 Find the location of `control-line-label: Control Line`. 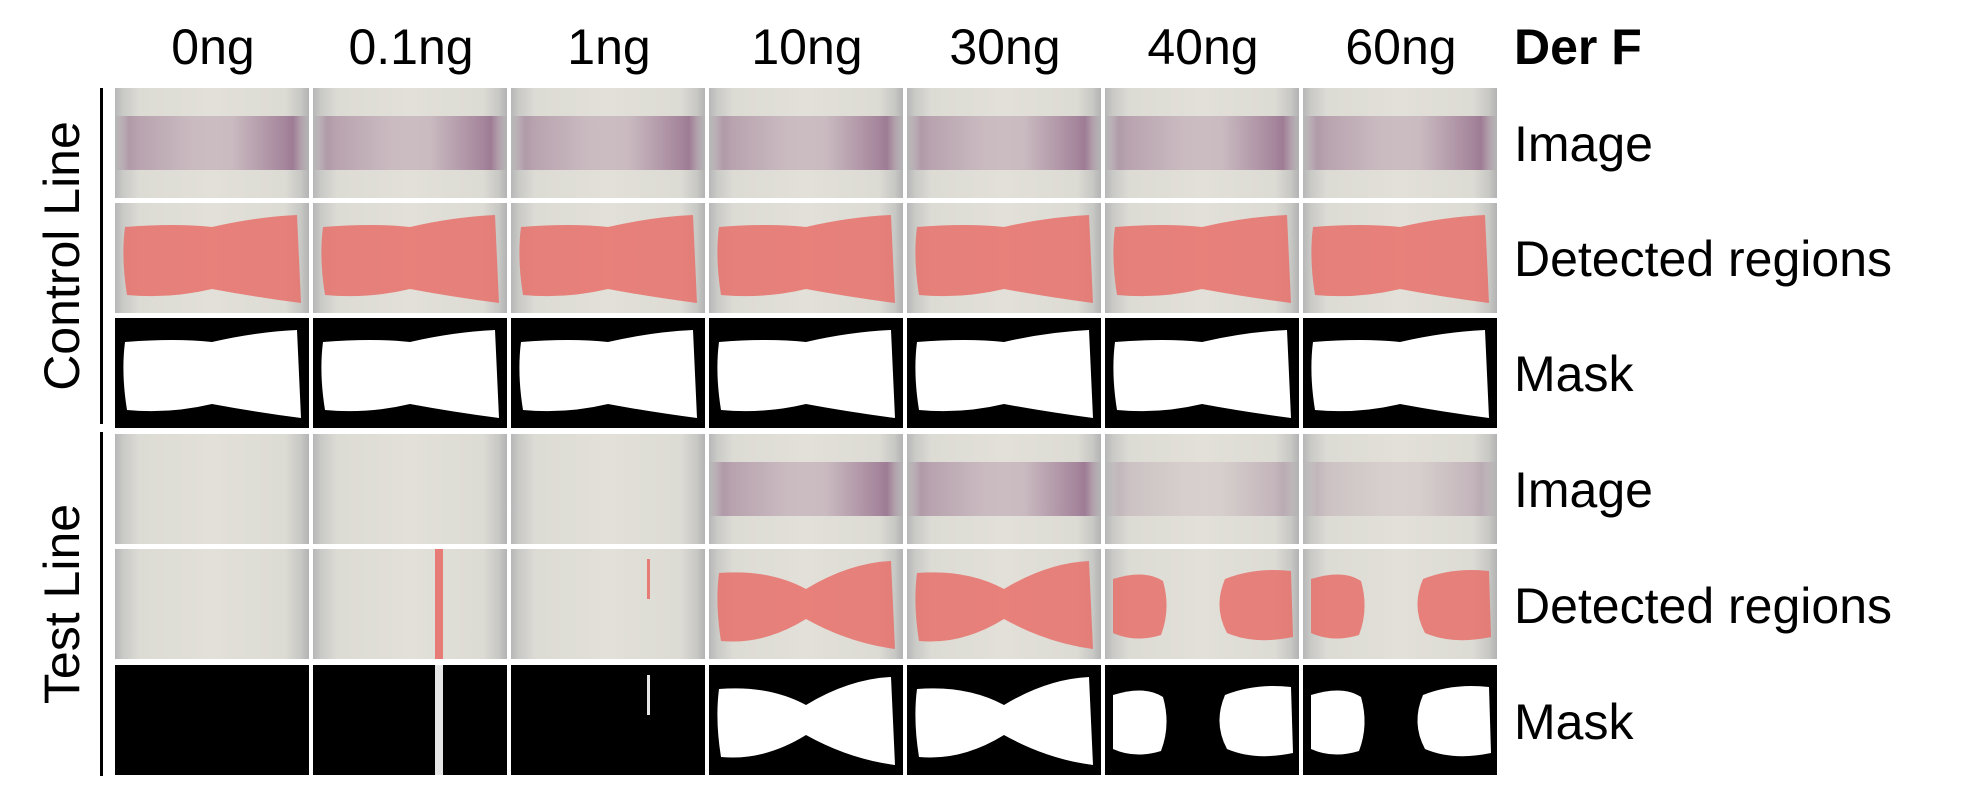

control-line-label: Control Line is located at coordinates (62, 256).